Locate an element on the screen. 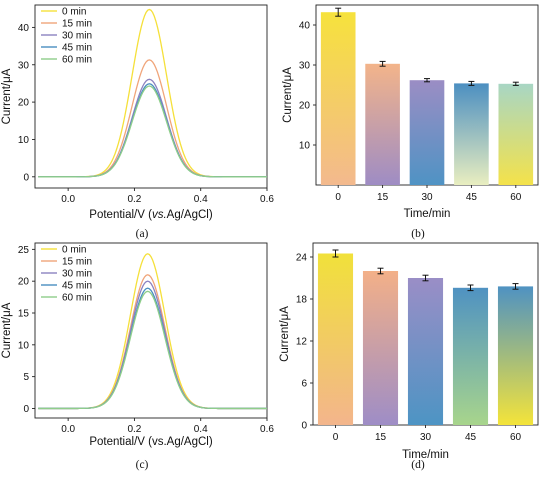 The width and height of the screenshot is (550, 484). y-tick-label: 6 is located at coordinates (304, 384).